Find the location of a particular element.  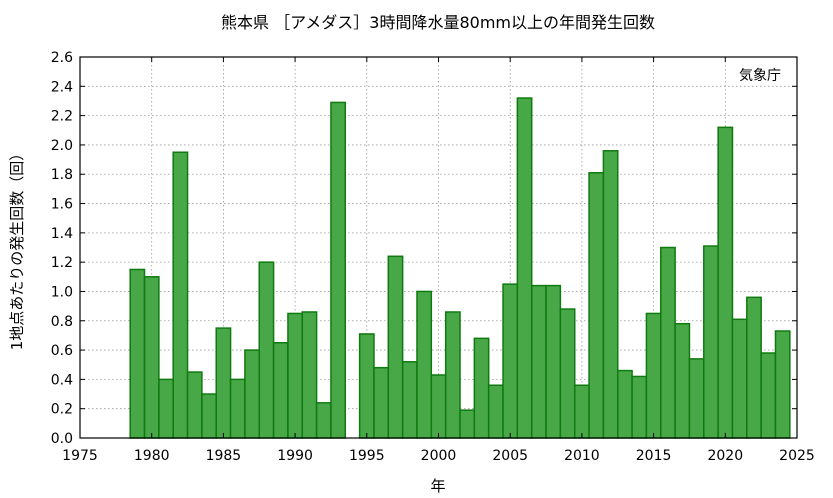

x-tick-label: 2005 is located at coordinates (510, 456).